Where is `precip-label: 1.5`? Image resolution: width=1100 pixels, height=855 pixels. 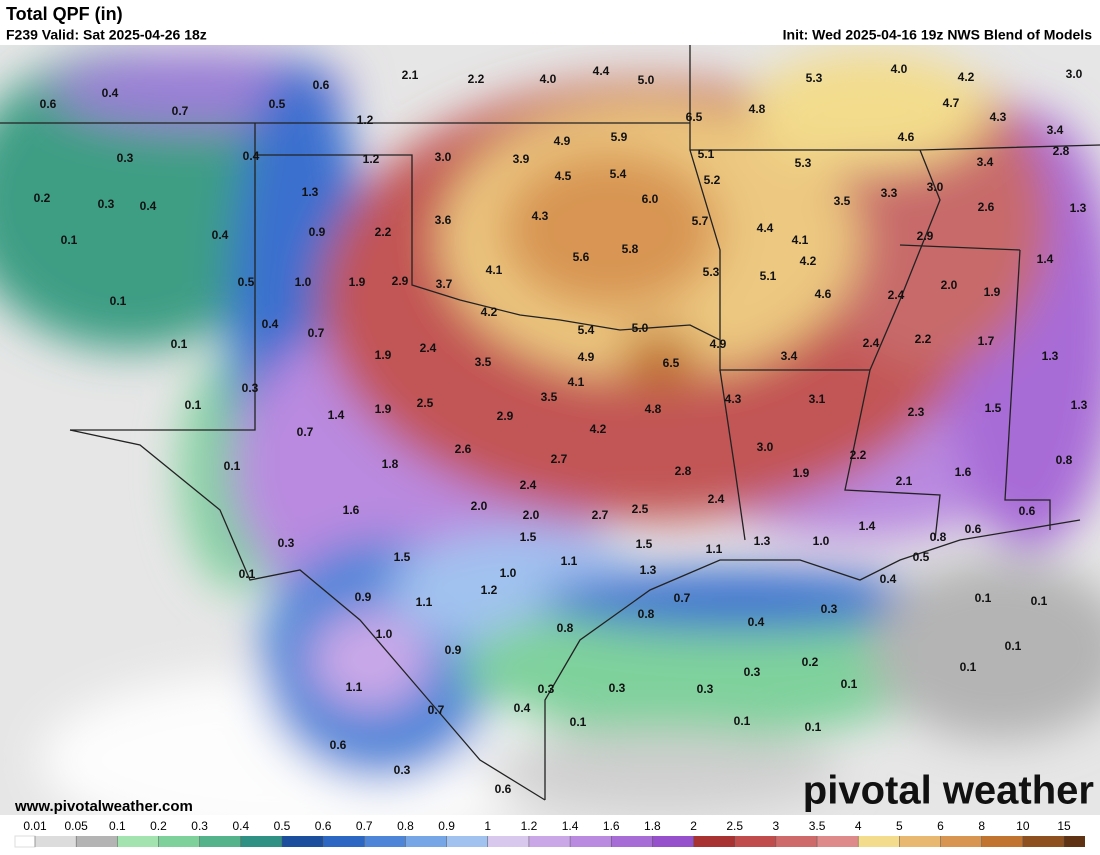 precip-label: 1.5 is located at coordinates (402, 557).